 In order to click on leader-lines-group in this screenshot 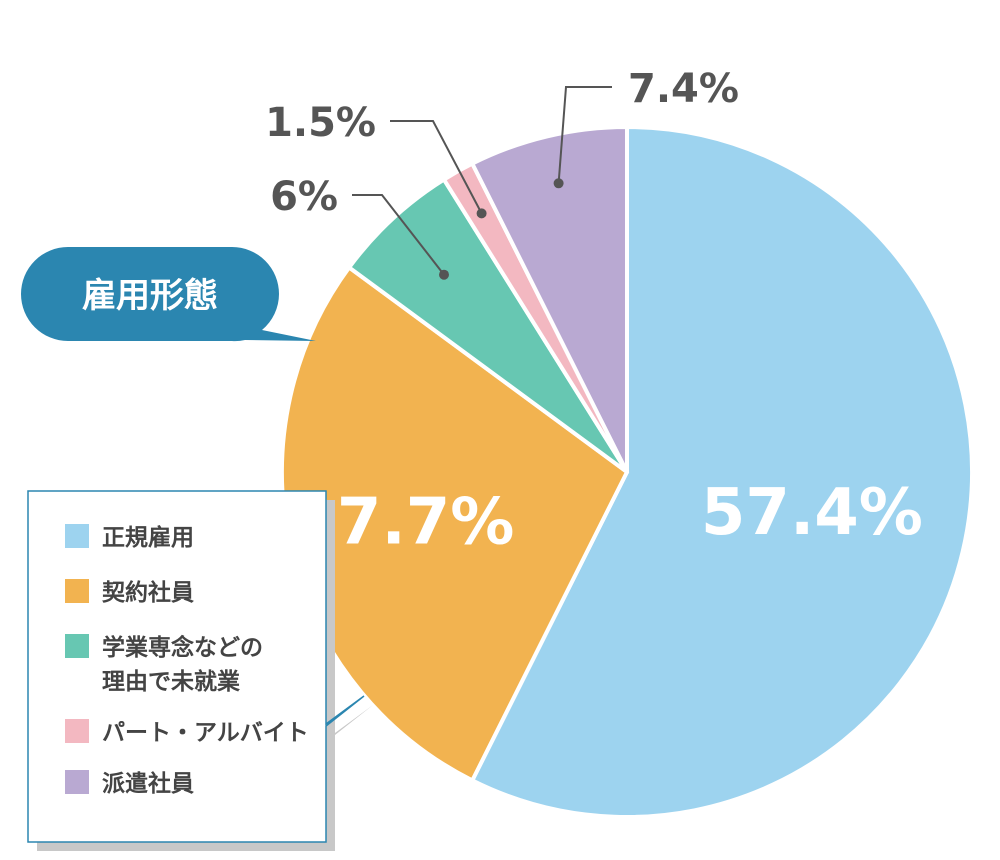, I will do `click(482, 183)`.